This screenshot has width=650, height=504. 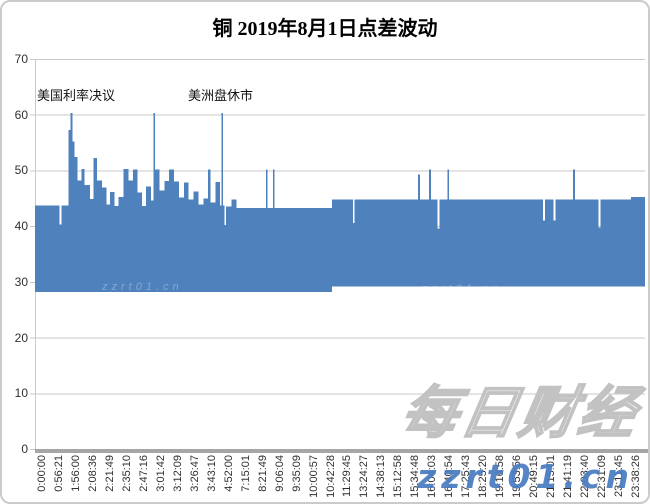 What do you see at coordinates (618, 476) in the screenshot?
I see `x-tick-label: 23:11:45` at bounding box center [618, 476].